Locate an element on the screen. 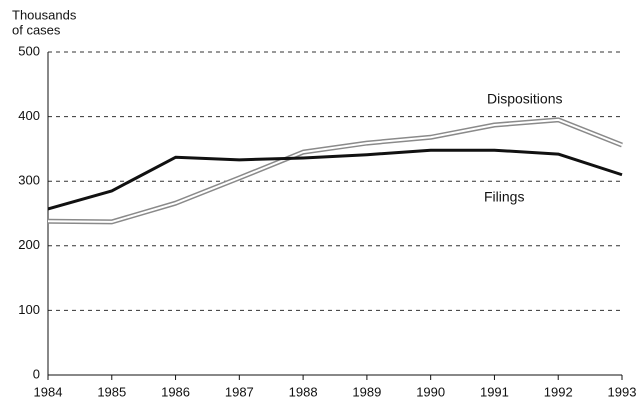  x-tick-label: 1988 is located at coordinates (303, 391).